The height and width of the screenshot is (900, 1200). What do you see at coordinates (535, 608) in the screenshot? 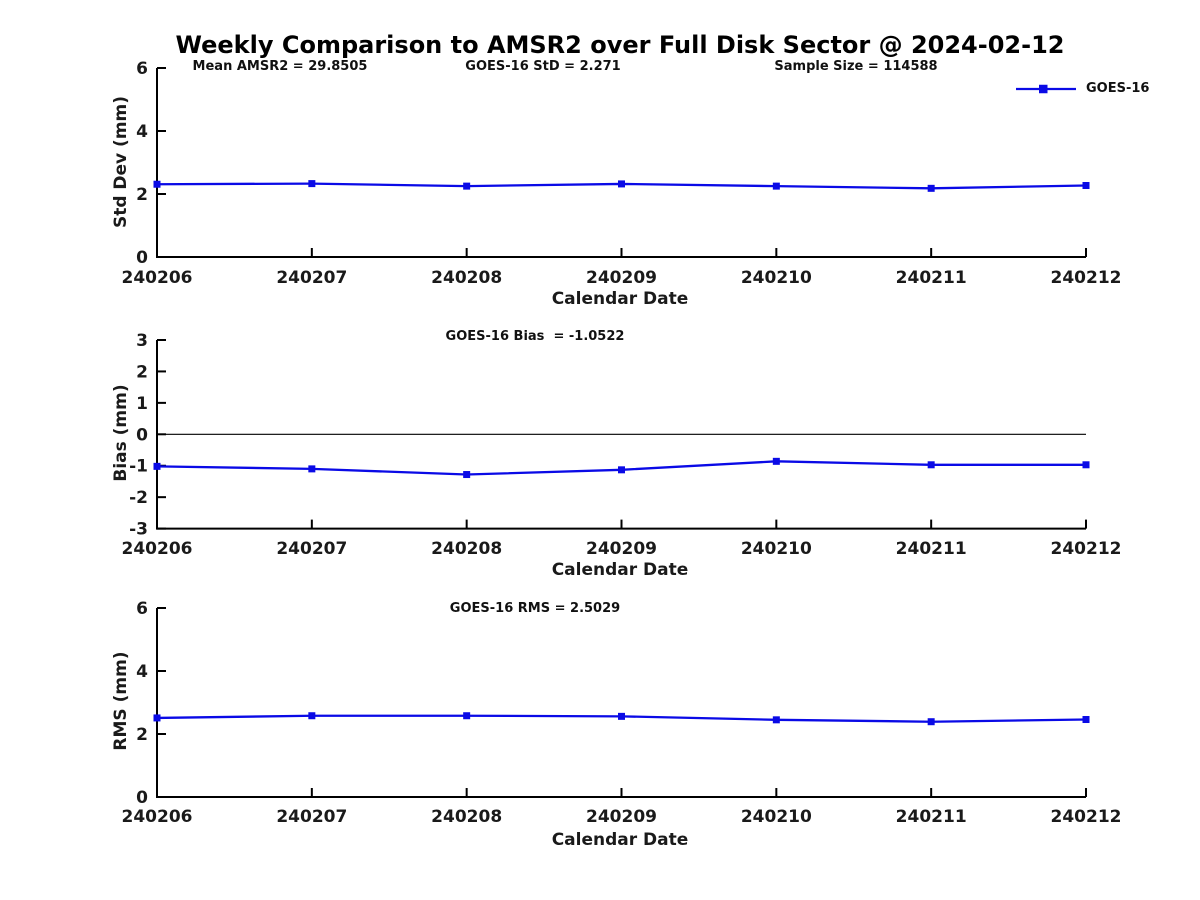
I see `annotation-goes16-rms: GOES-16 RMS = 2.5029` at bounding box center [535, 608].